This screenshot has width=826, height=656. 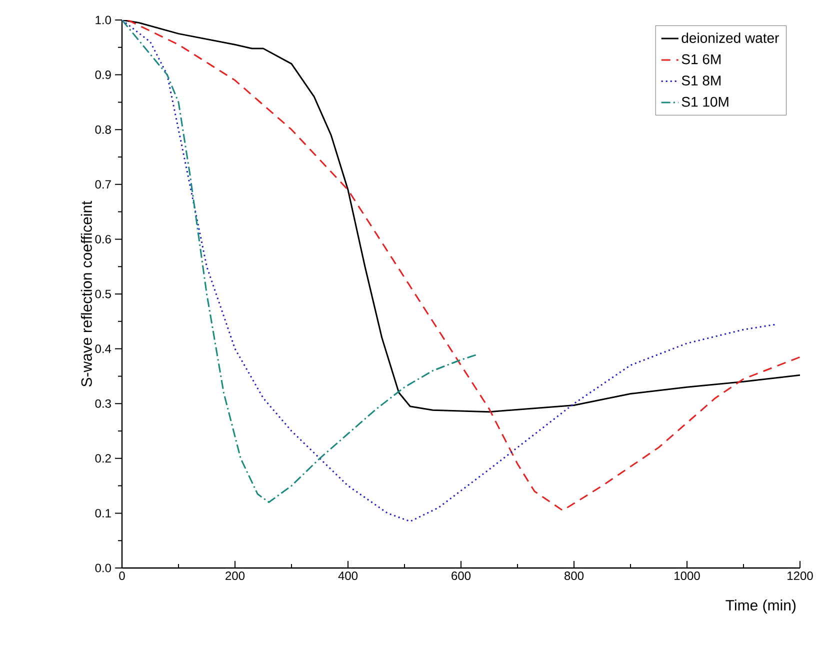 What do you see at coordinates (103, 129) in the screenshot?
I see `y-tick-label: 0.8` at bounding box center [103, 129].